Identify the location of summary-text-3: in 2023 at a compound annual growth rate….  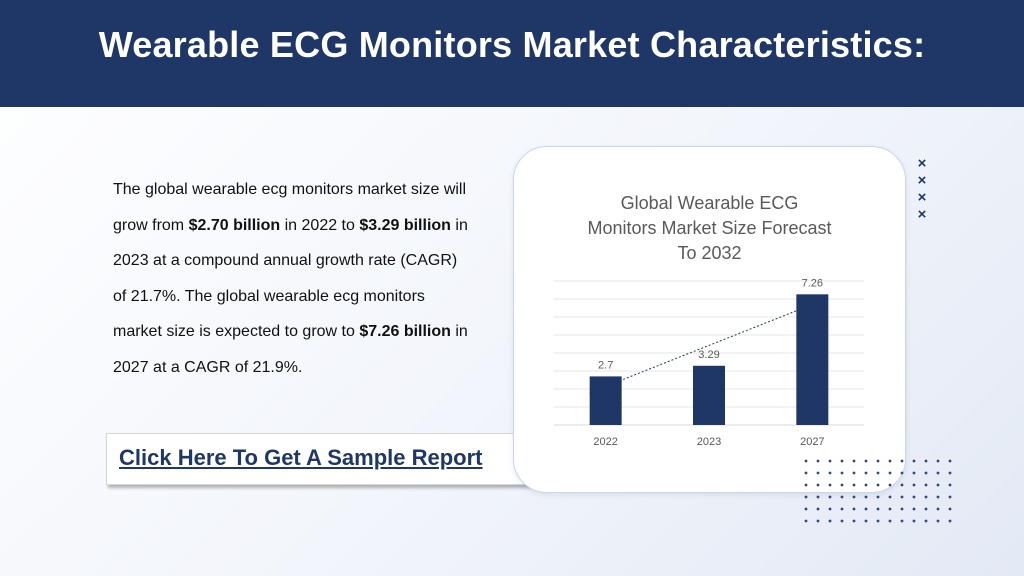
(290, 278).